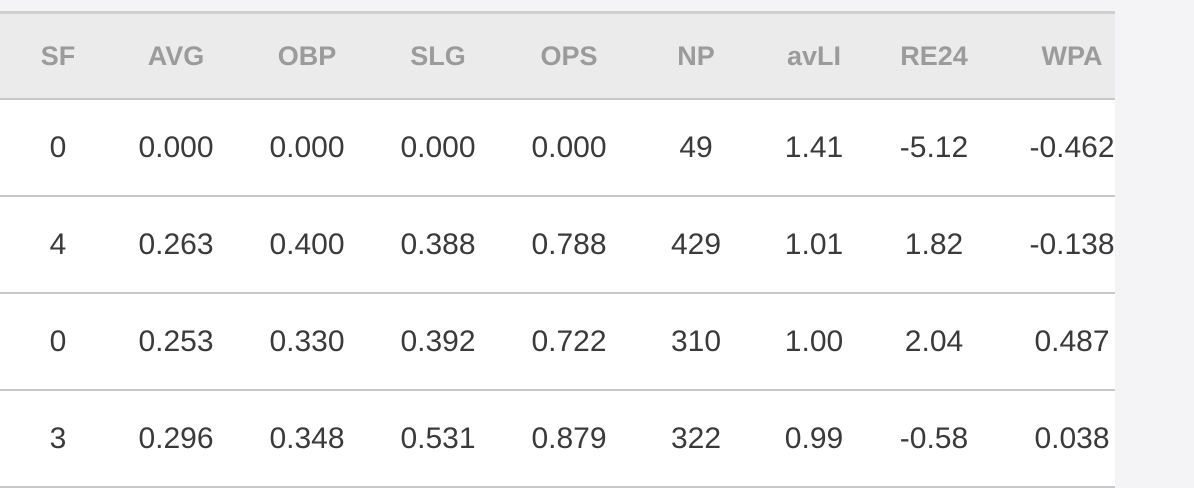 The width and height of the screenshot is (1194, 488). Describe the element at coordinates (696, 438) in the screenshot. I see `table-cell: 322` at that location.